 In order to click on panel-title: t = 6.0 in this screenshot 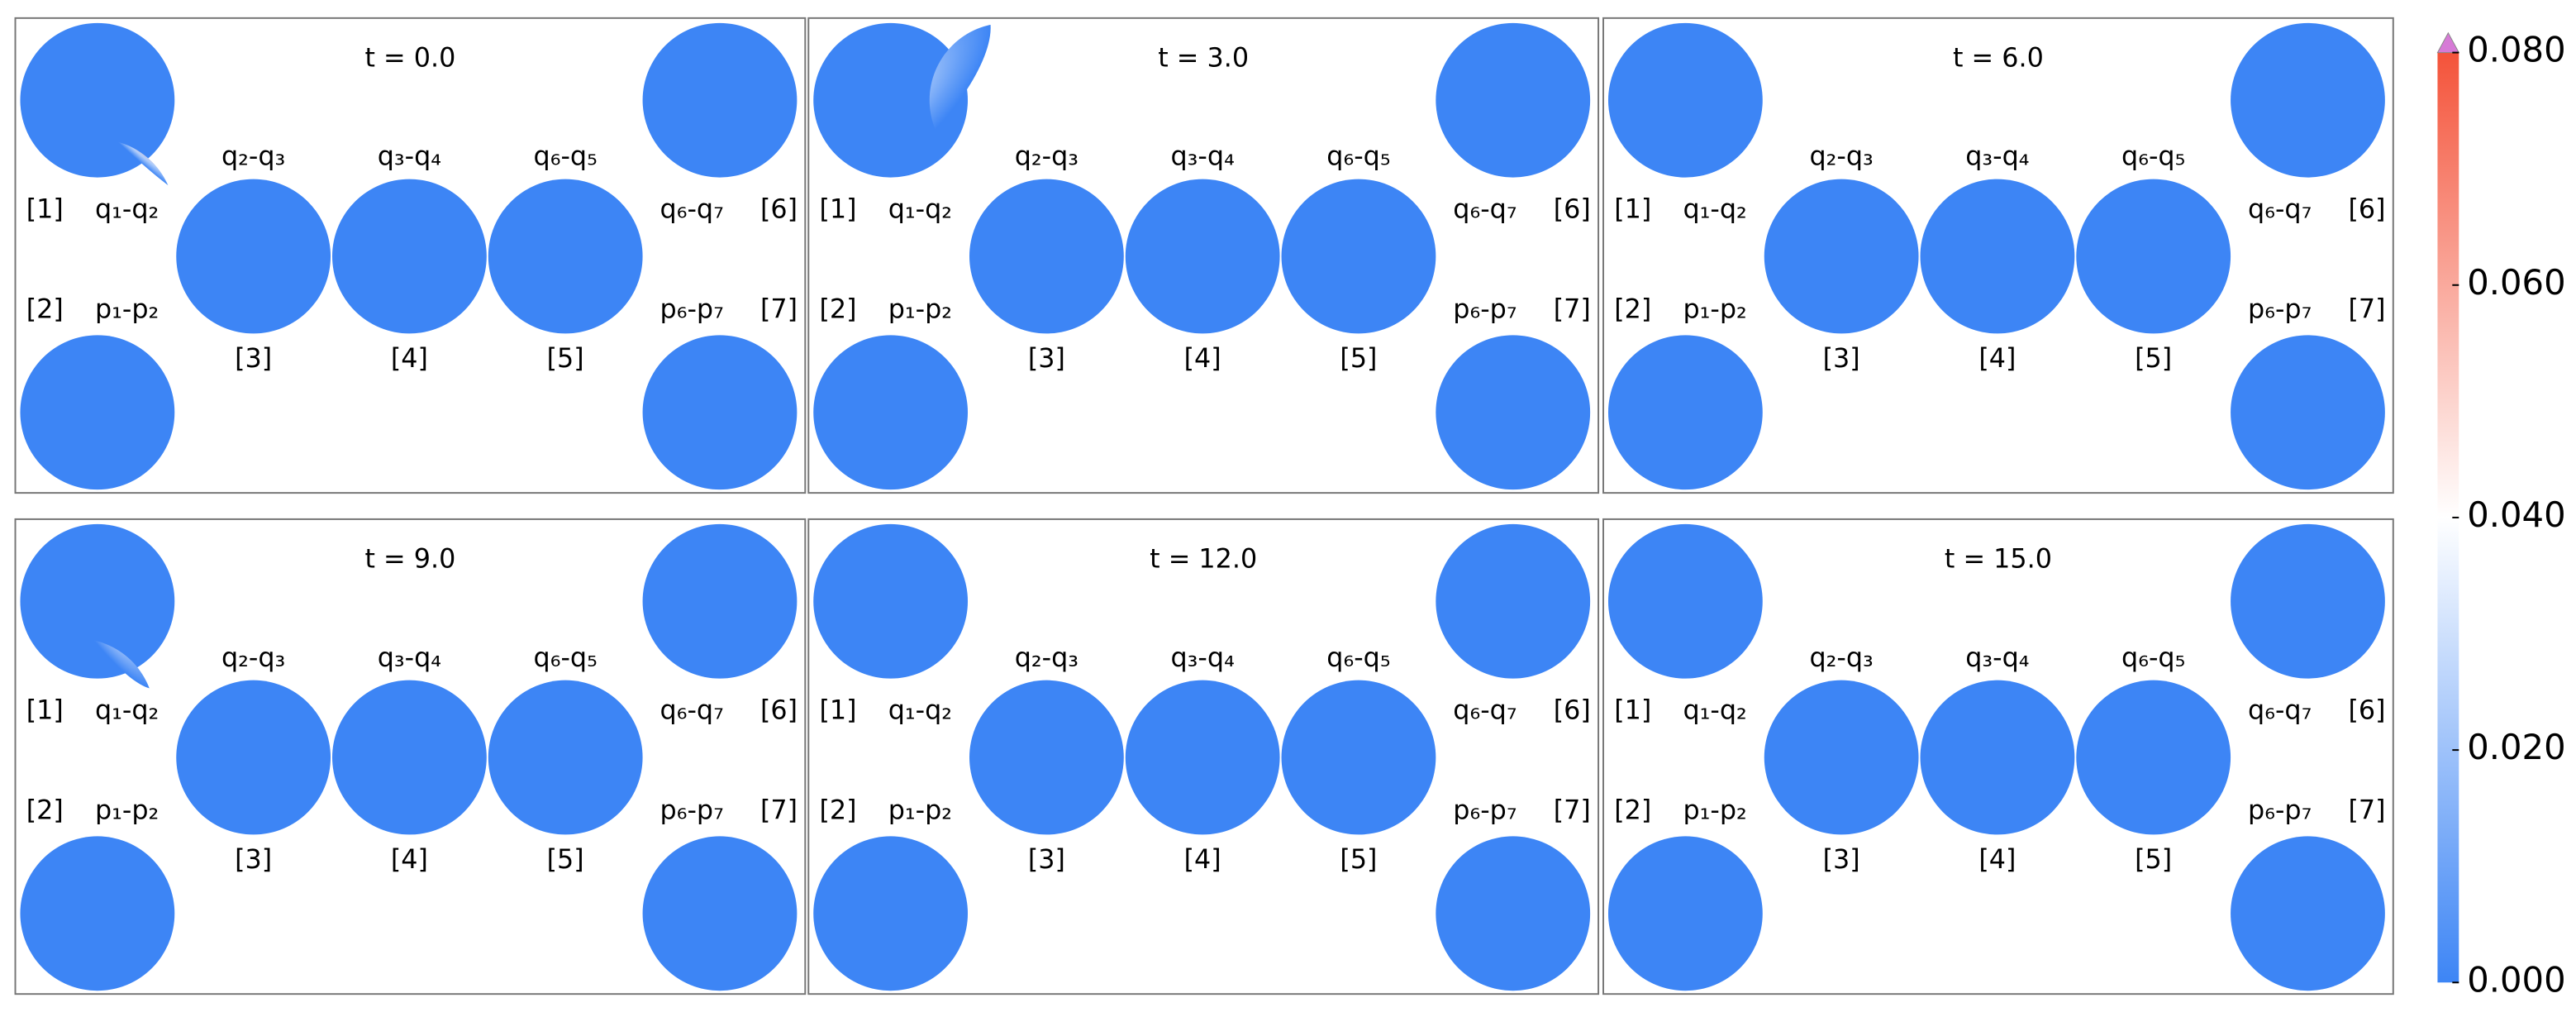, I will do `click(1999, 58)`.